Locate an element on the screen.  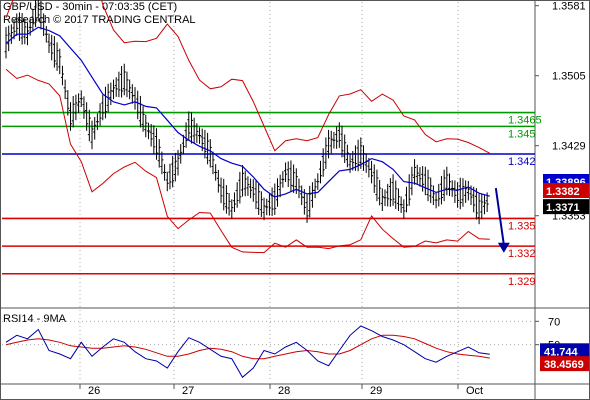
chart-title: GBP/USD - 30min - 07:03:35 (CET) is located at coordinates (90, 7).